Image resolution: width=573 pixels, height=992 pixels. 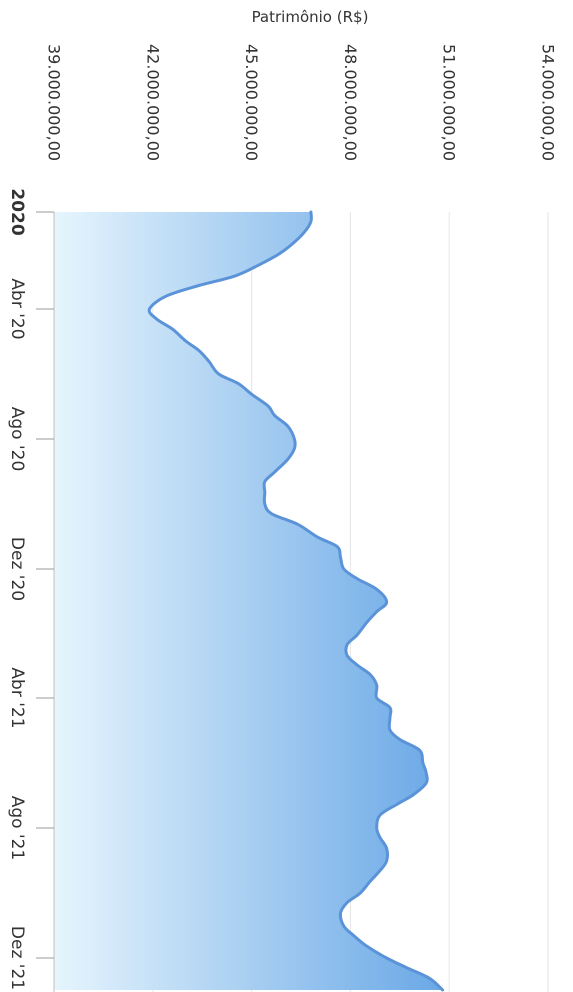 I want to click on y-tick-label: 45.000.000,00, so click(x=251, y=102).